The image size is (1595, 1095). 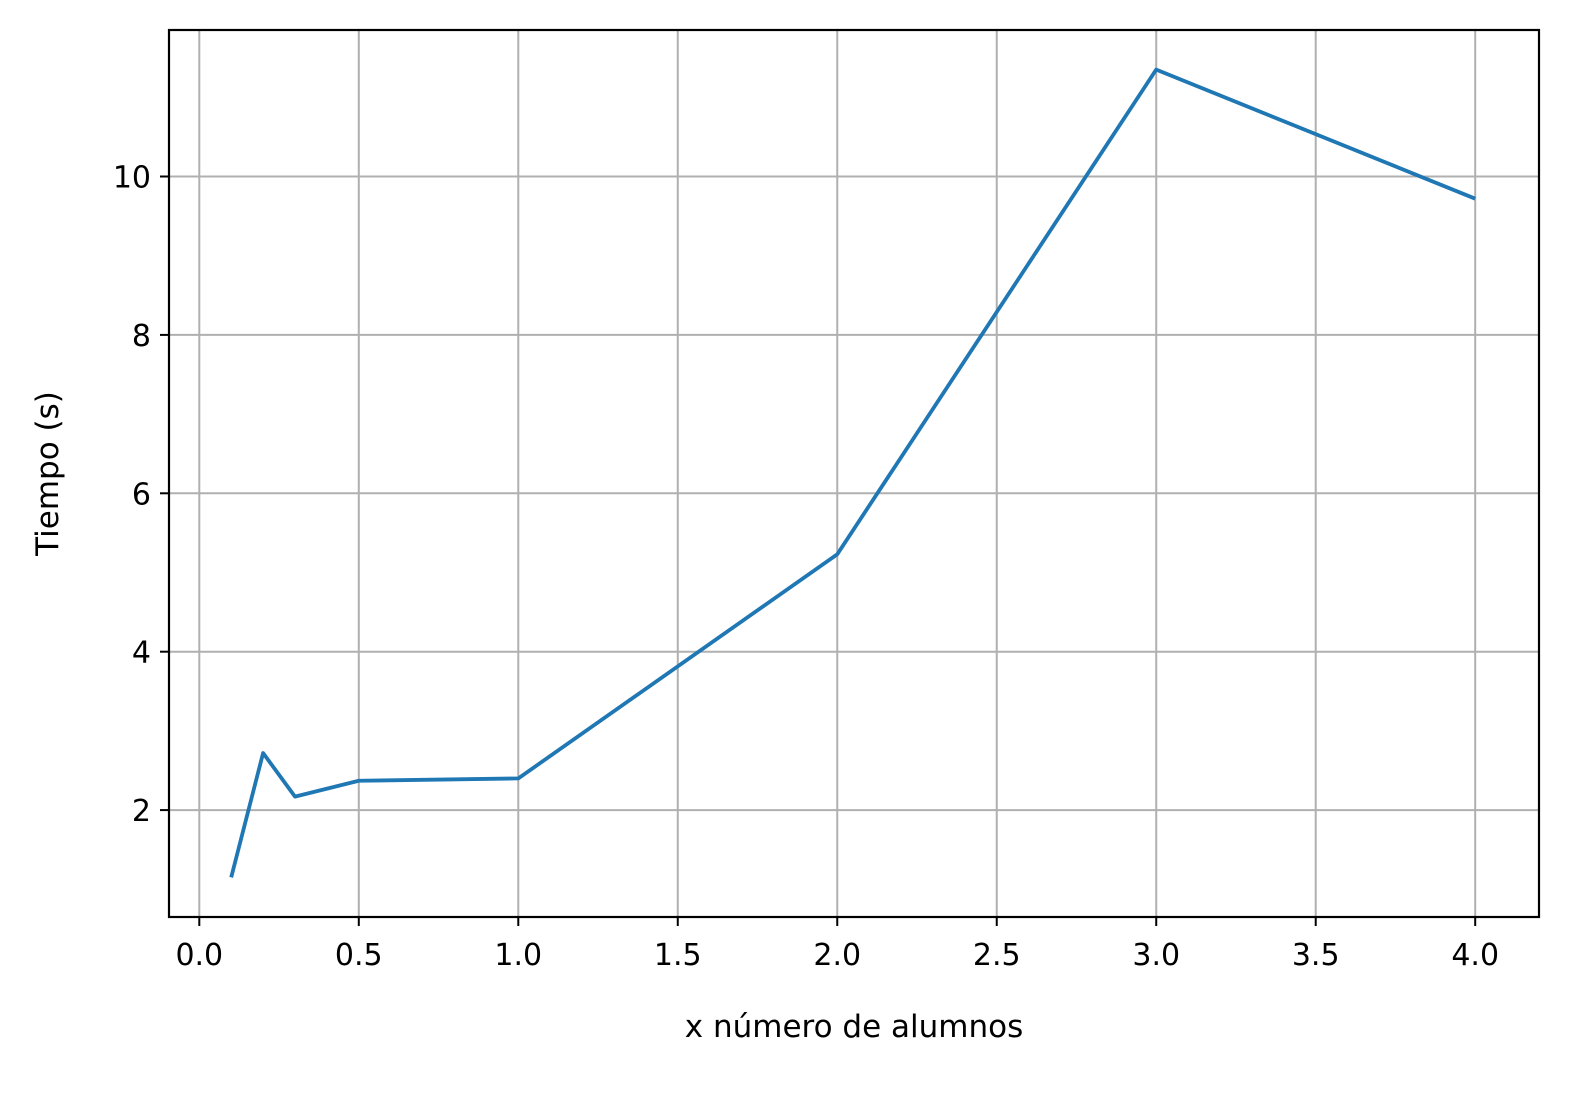 I want to click on x-tick-label: 0.0, so click(x=199, y=955).